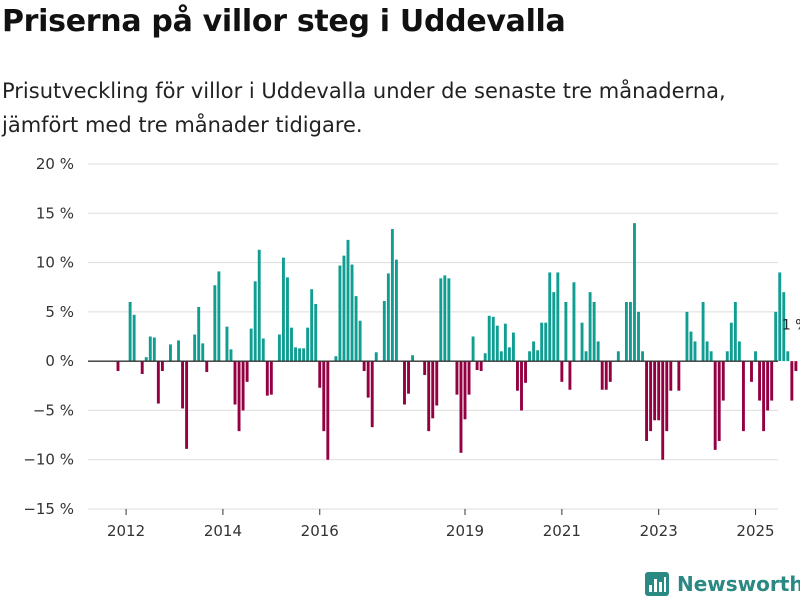  I want to click on y-tick-label: −15 %, so click(48, 509).